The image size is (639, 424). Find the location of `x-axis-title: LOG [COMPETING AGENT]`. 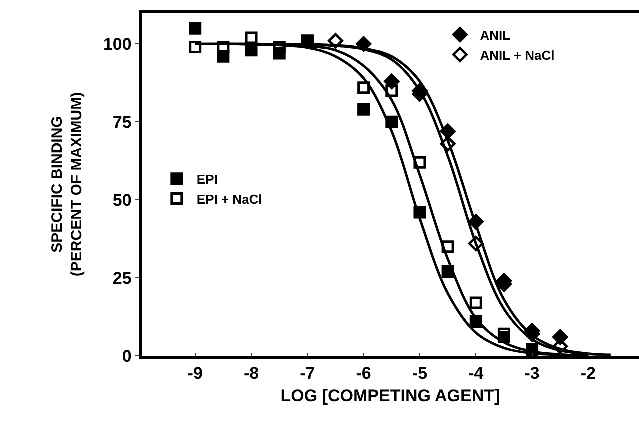

x-axis-title: LOG [COMPETING AGENT] is located at coordinates (390, 396).